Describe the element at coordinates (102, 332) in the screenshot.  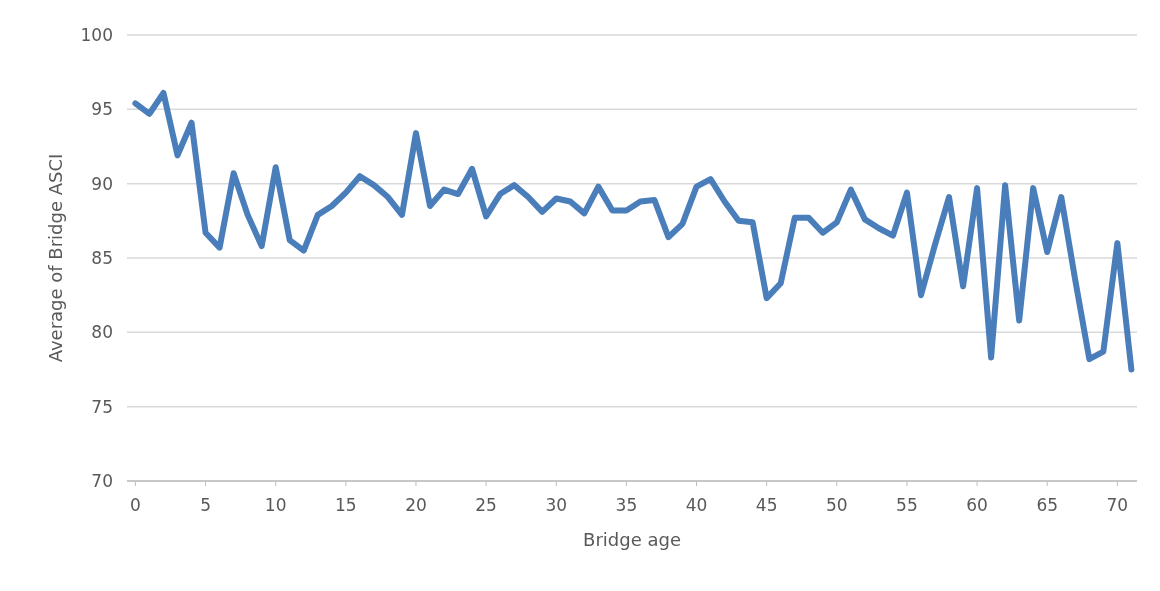
I see `y-tick-label: 80` at that location.